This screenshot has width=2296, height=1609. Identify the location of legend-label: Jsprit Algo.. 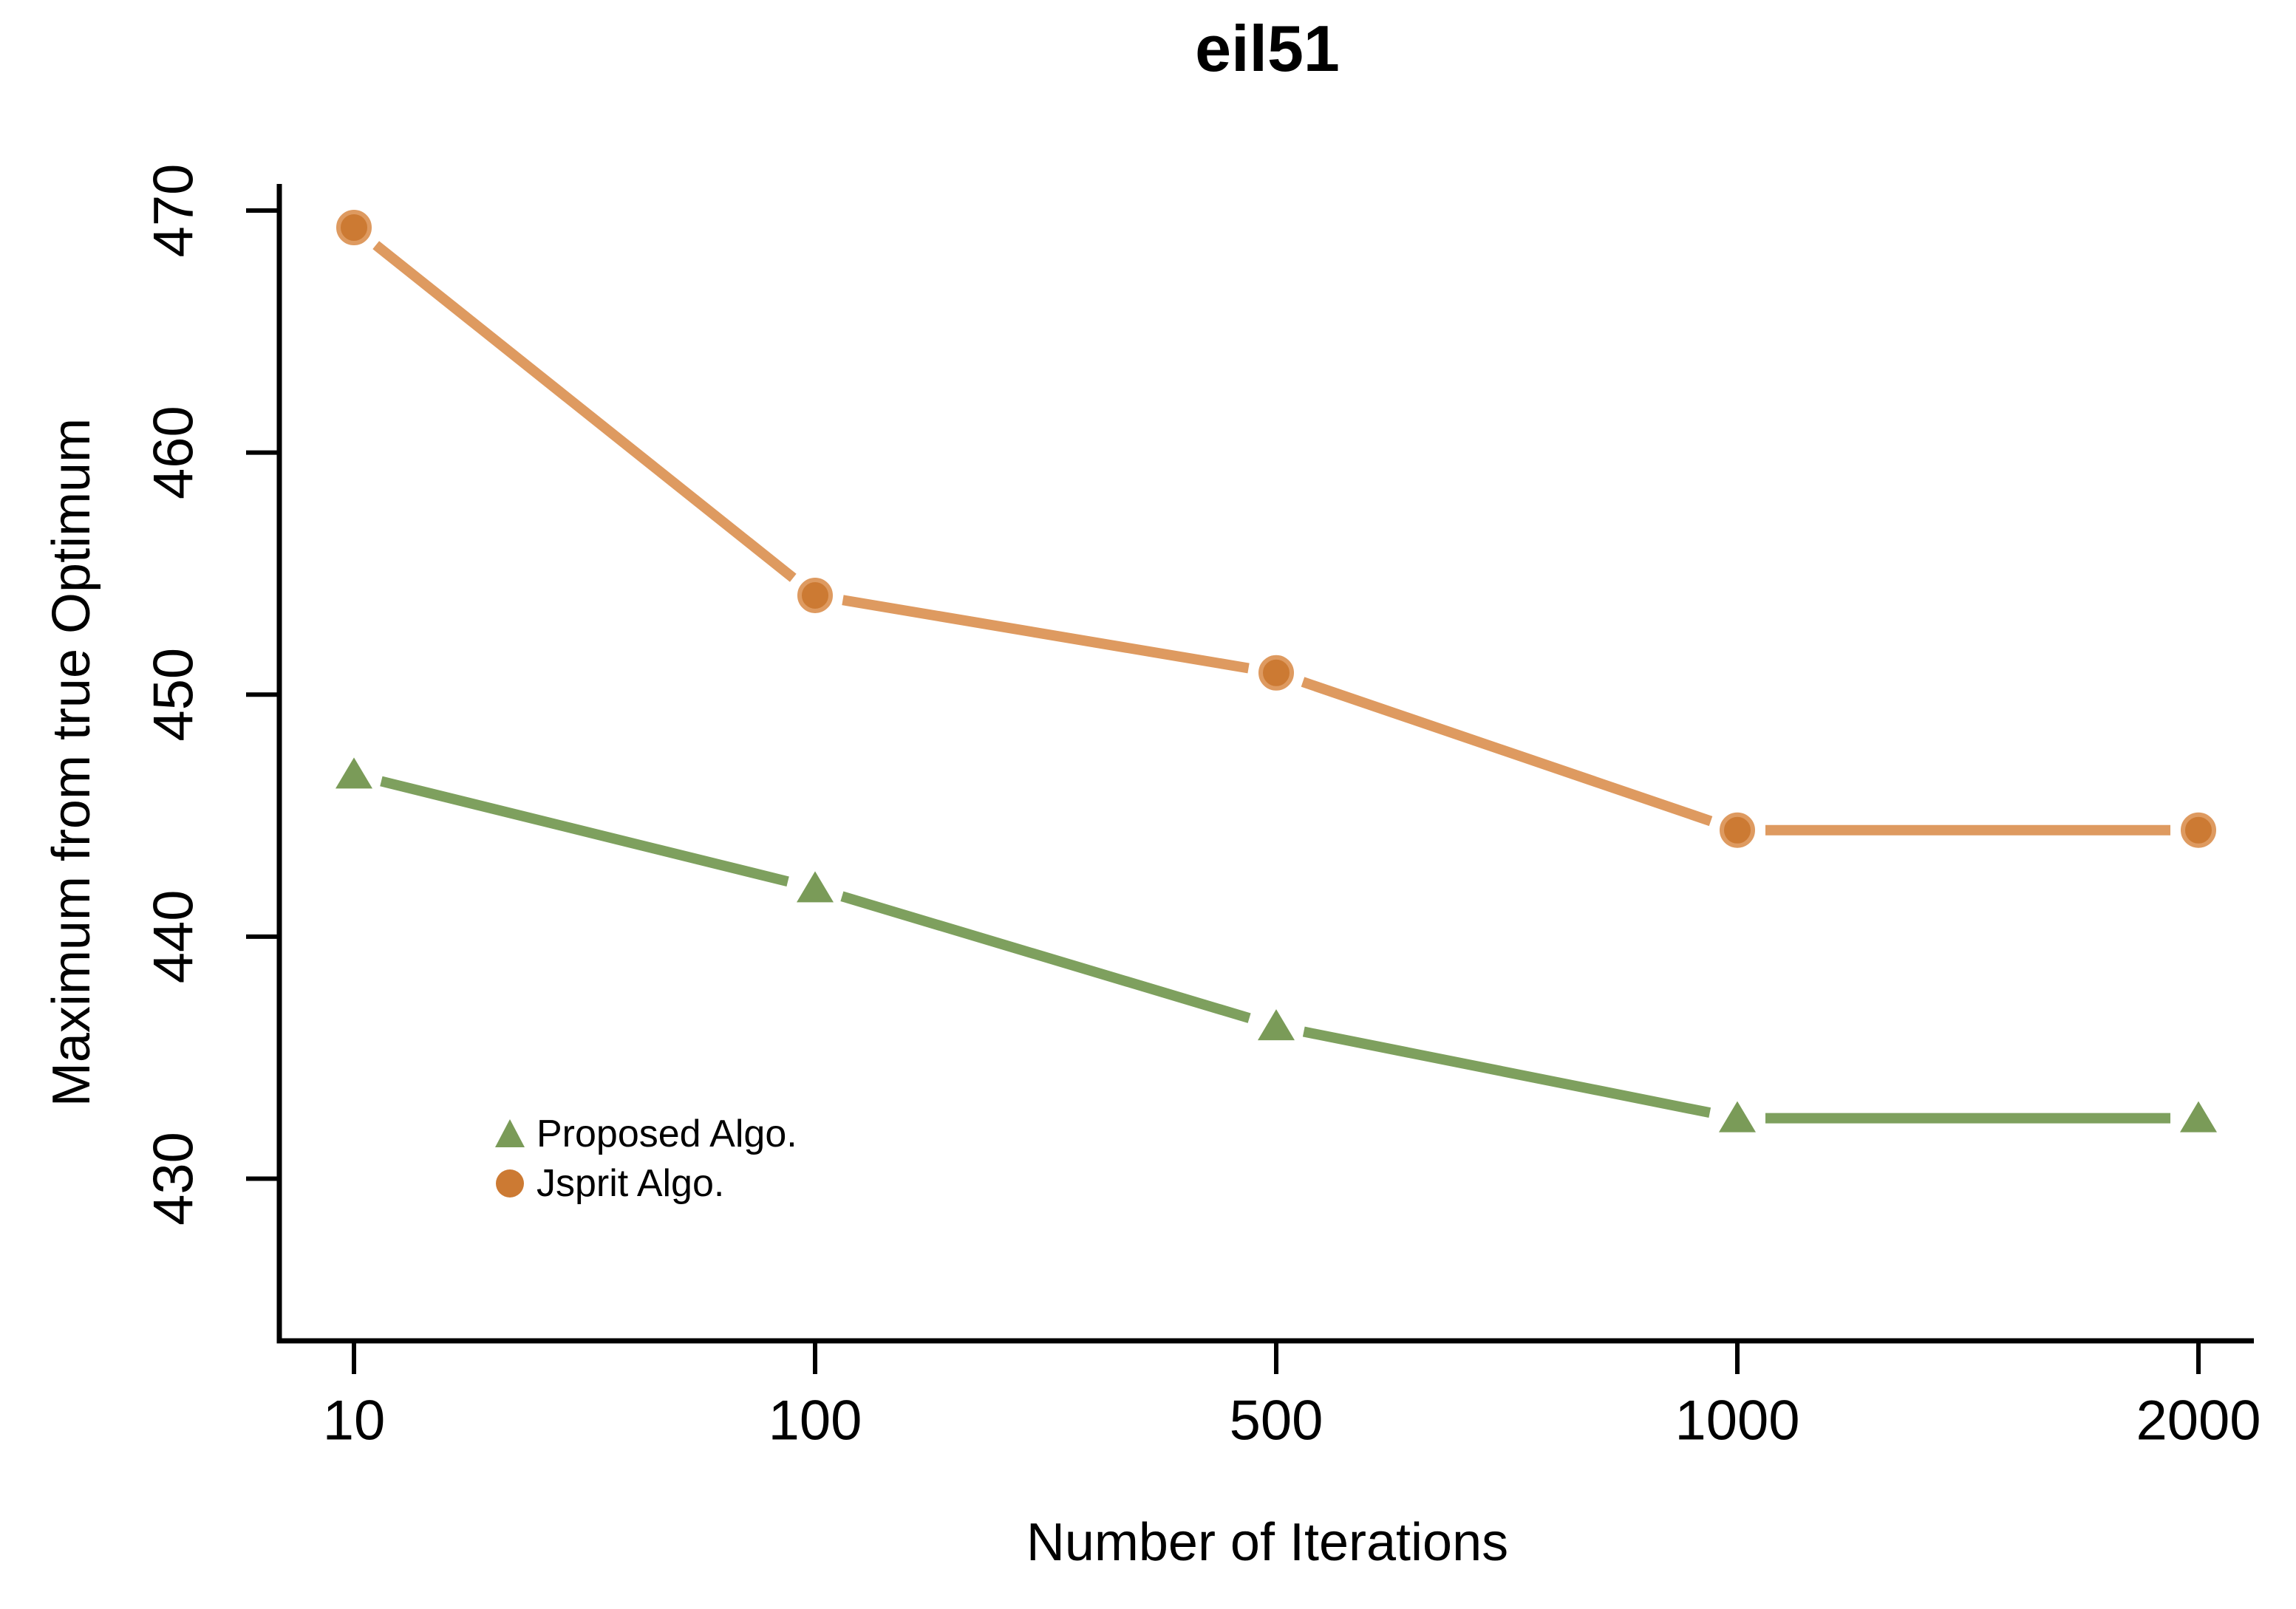
(630, 1183).